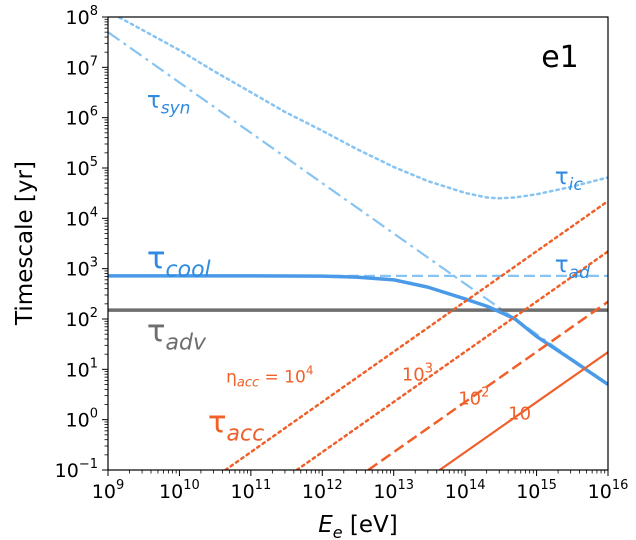 Image resolution: width=636 pixels, height=540 pixels. Describe the element at coordinates (560, 57) in the screenshot. I see `panel-label: e1` at that location.